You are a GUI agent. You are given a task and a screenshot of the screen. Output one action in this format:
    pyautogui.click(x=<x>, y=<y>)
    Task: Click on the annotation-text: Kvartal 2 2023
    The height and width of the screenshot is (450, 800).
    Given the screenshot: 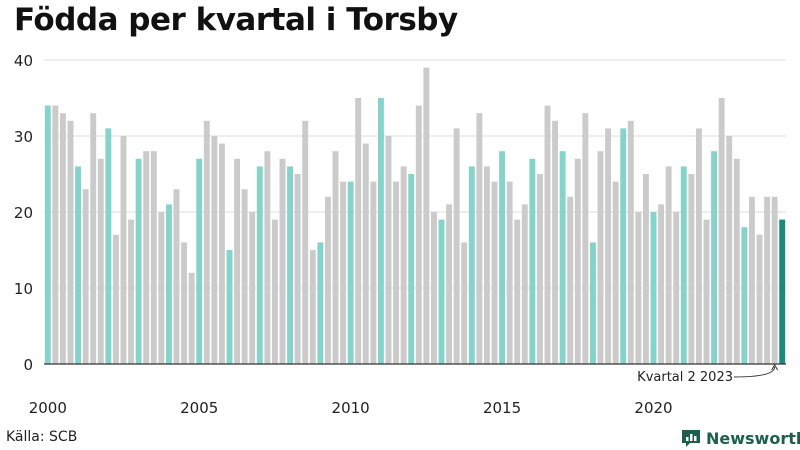 What is the action you would take?
    pyautogui.click(x=685, y=377)
    